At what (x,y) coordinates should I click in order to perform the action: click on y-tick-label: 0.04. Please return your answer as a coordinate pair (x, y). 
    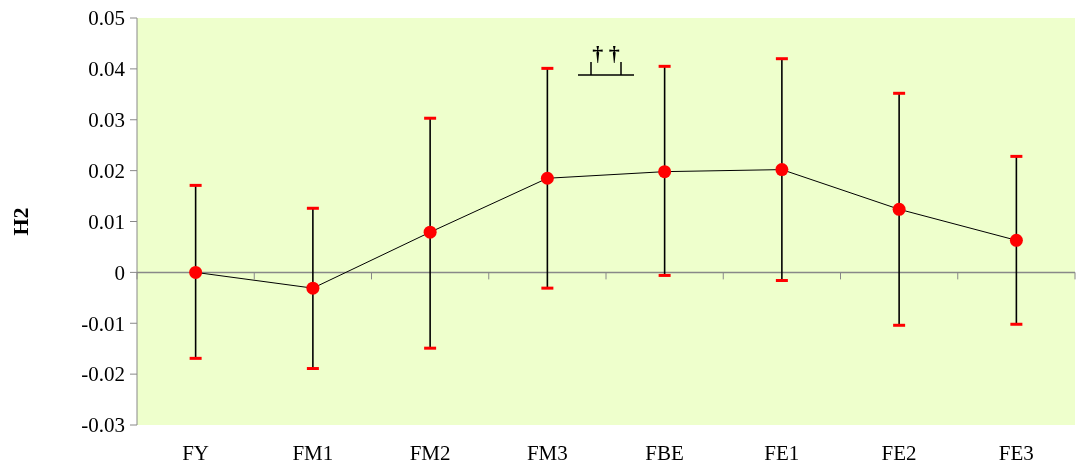
    Looking at the image, I should click on (107, 69).